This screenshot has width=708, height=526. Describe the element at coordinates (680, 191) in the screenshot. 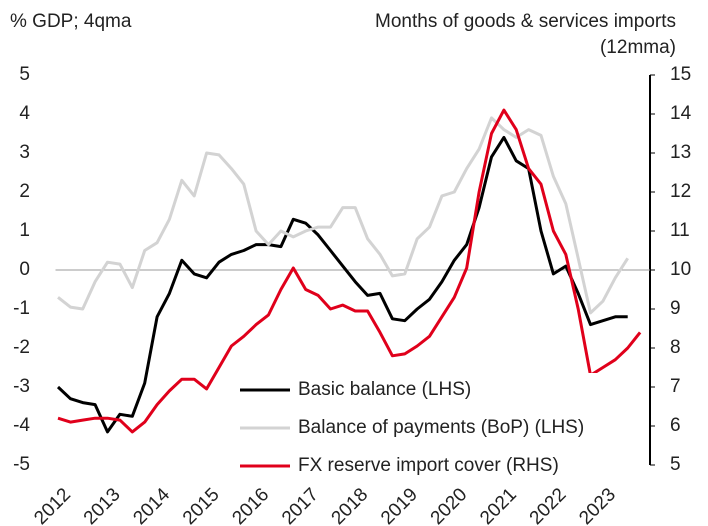

I see `y2-tick-label: 12` at that location.